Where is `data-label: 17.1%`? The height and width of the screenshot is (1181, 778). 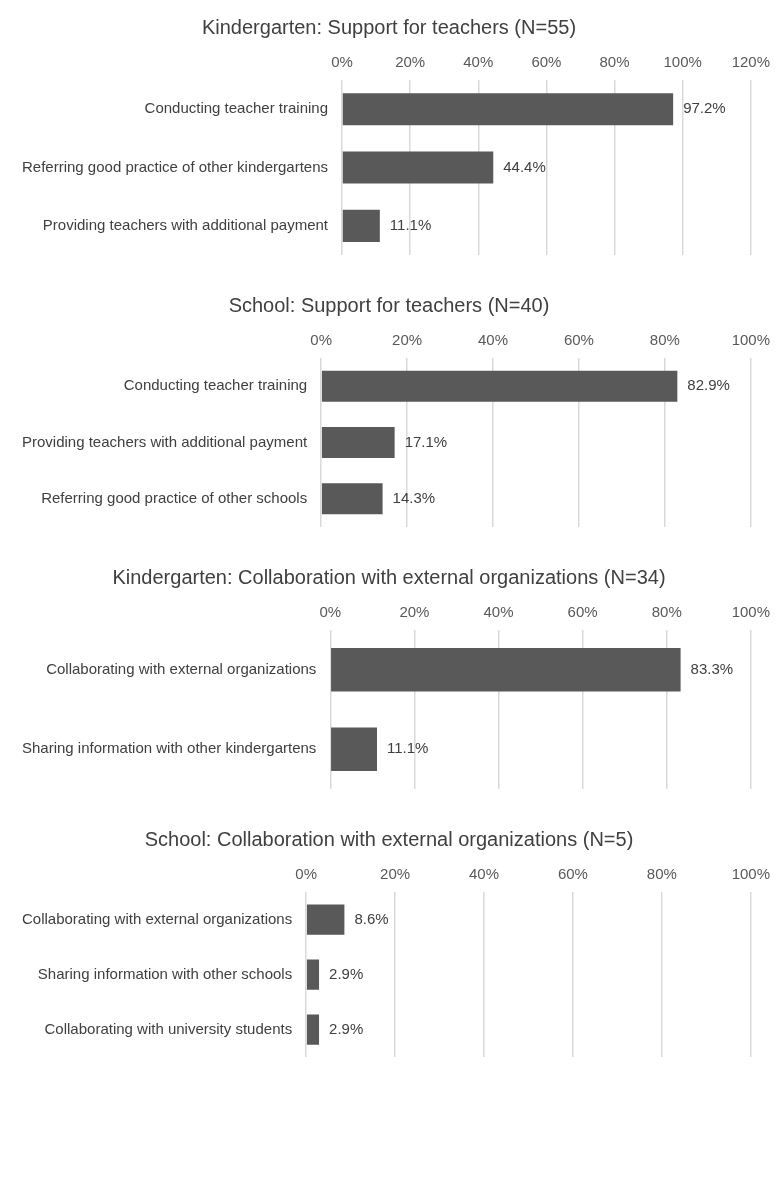
data-label: 17.1% is located at coordinates (426, 441).